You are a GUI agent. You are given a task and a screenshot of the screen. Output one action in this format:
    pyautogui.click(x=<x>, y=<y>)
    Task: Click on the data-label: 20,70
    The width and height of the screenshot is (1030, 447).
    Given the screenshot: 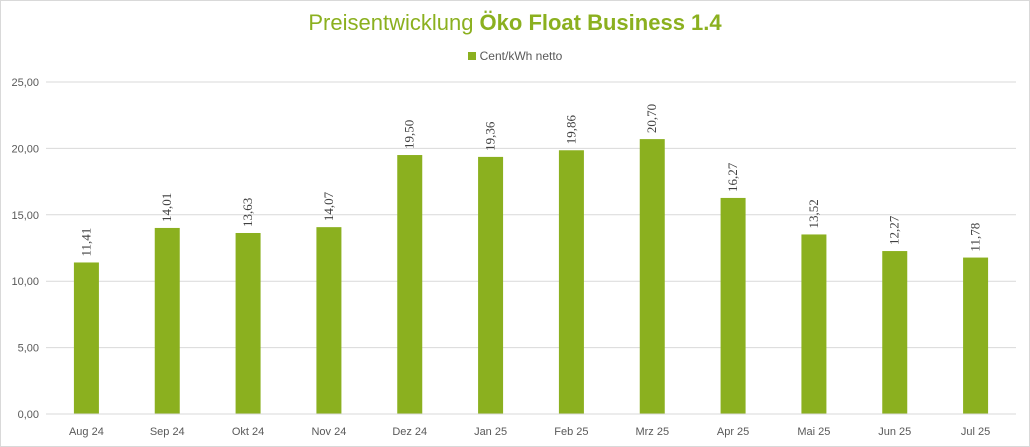 What is the action you would take?
    pyautogui.click(x=651, y=118)
    